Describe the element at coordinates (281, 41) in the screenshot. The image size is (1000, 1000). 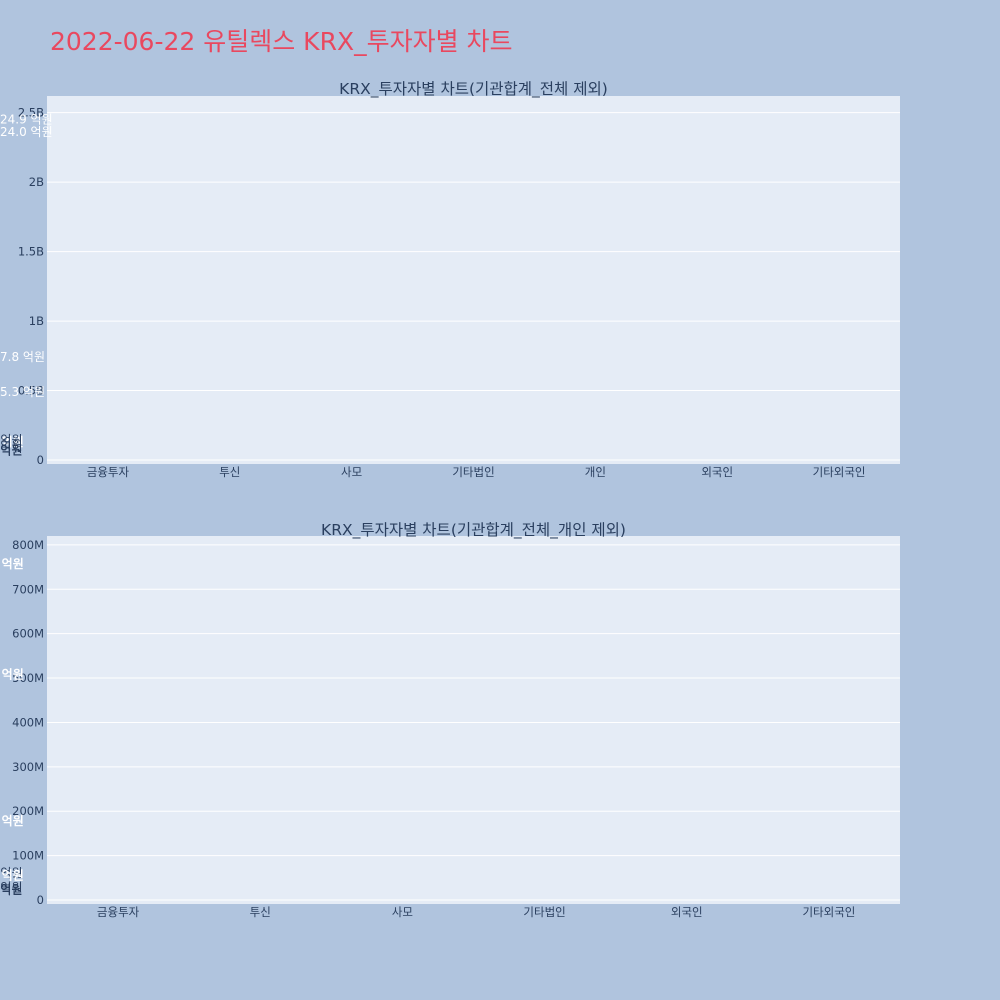
I see `page-title: 2022-06-22 유틸렉스 KRX_투자자별 차트` at that location.